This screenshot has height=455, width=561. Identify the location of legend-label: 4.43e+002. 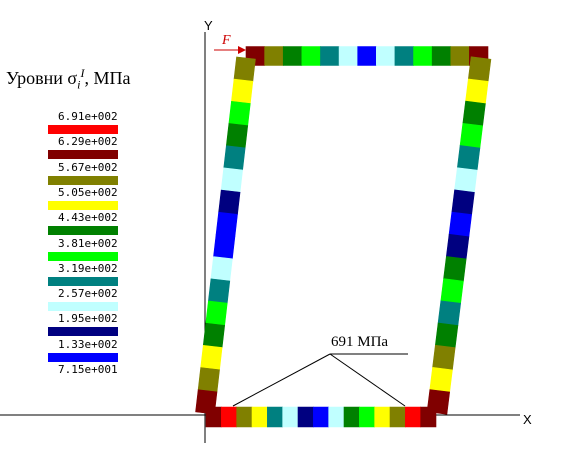
(88, 218).